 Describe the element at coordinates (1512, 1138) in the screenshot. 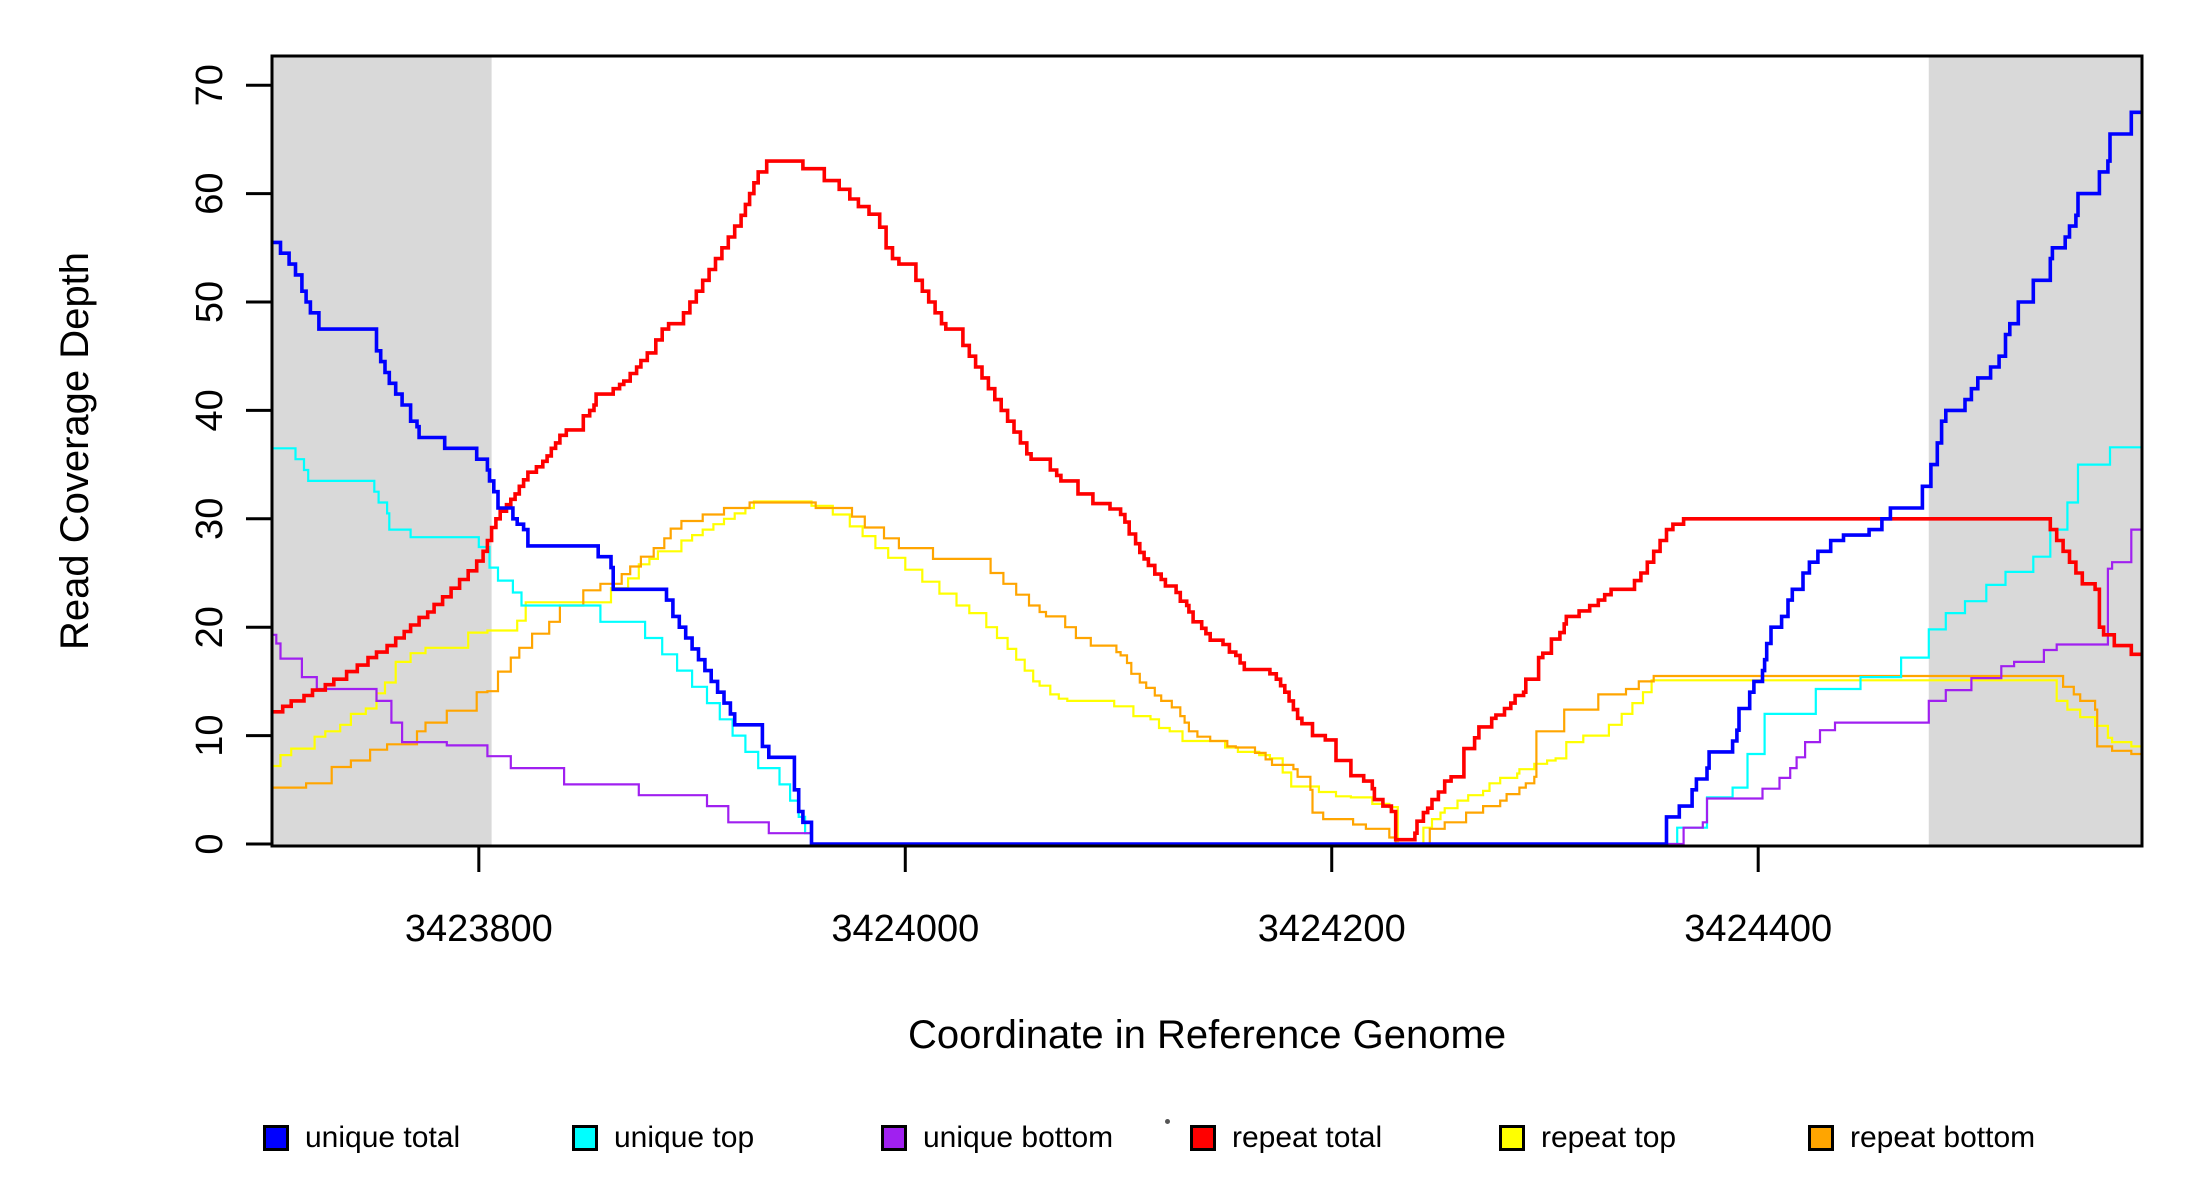

I see `legend-swatch-repeat-top` at that location.